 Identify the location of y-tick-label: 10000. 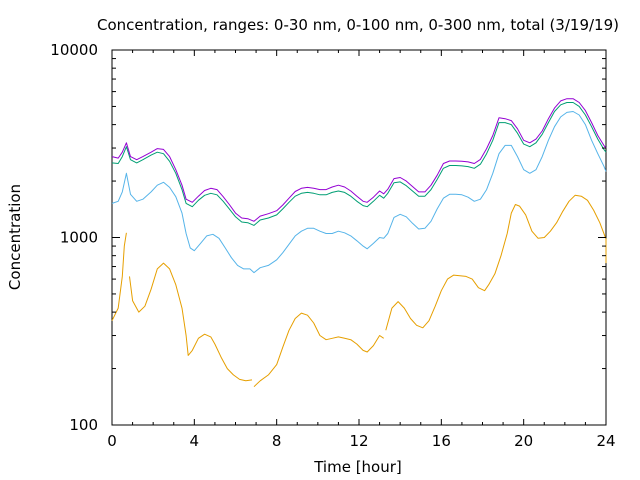
(74, 50).